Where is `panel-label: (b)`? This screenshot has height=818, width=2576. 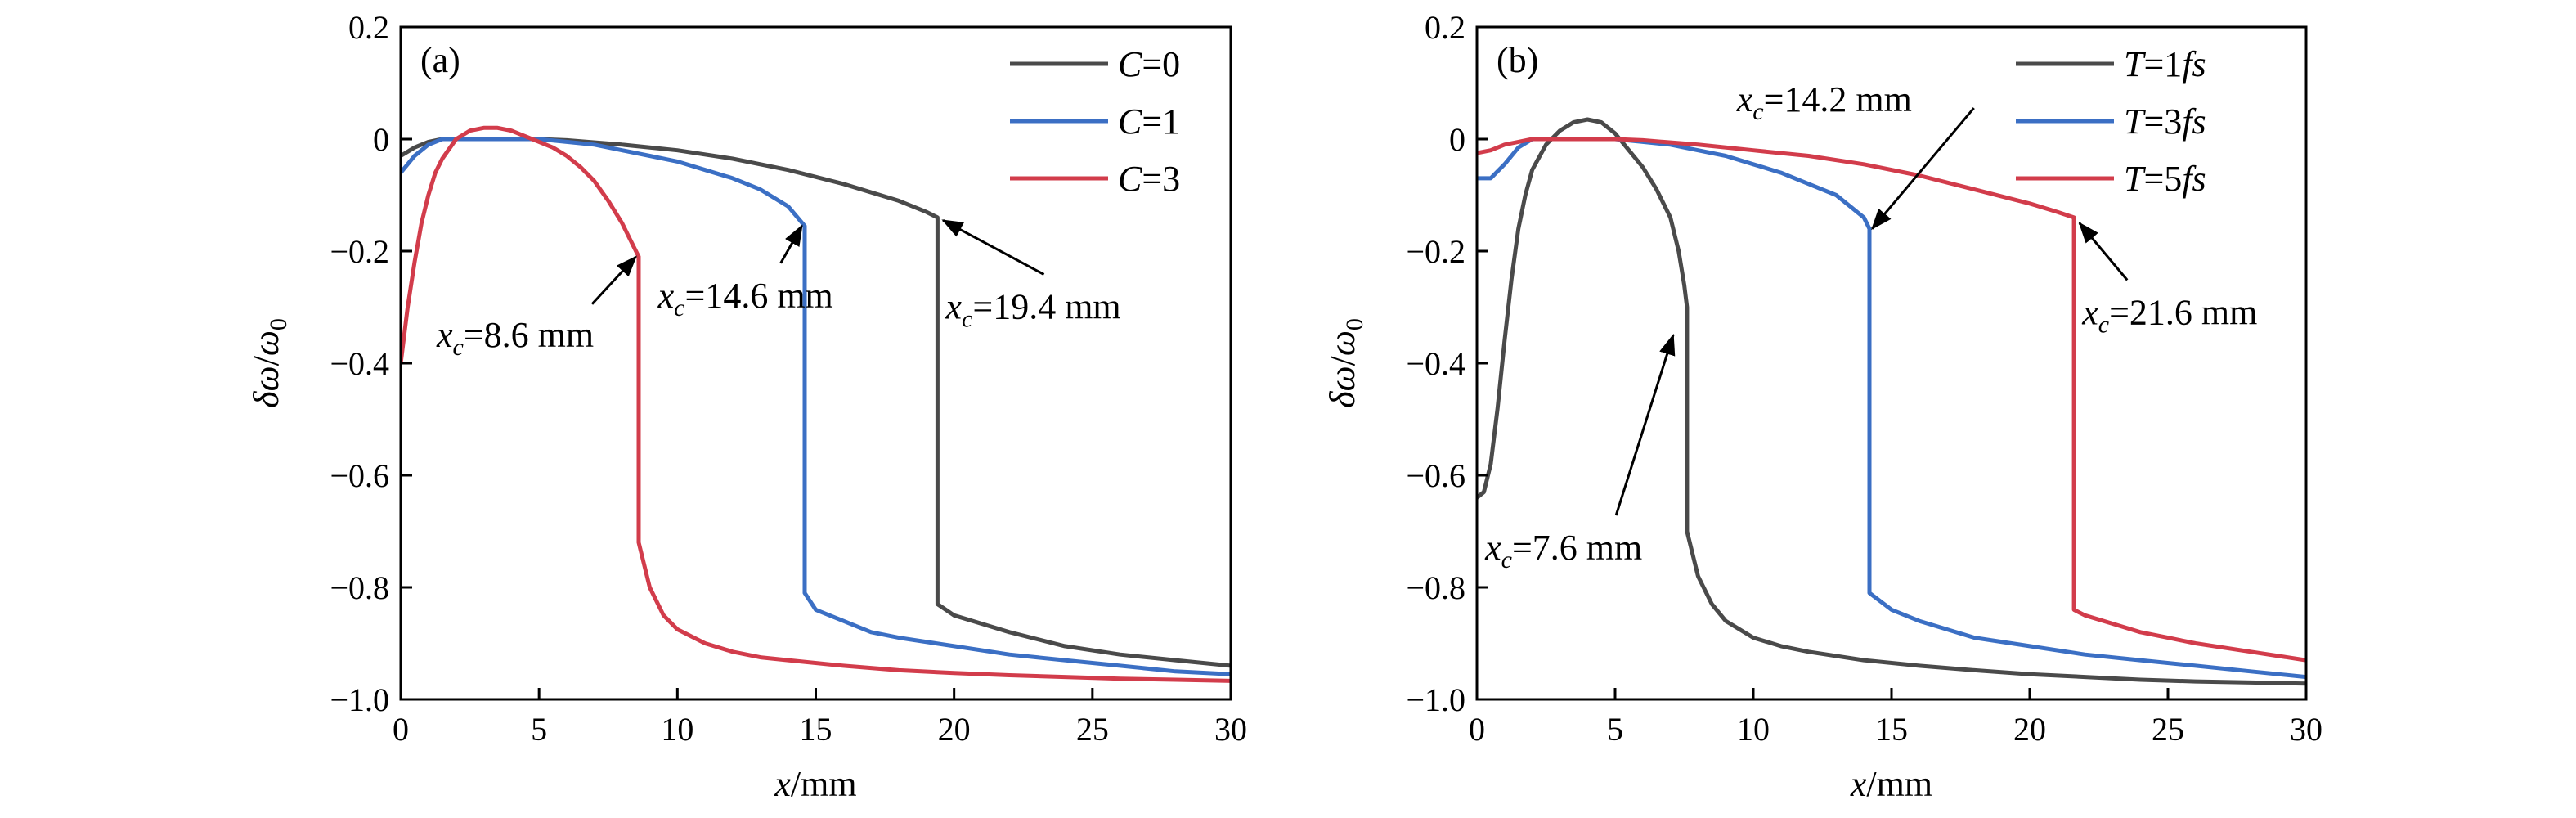 panel-label: (b) is located at coordinates (1517, 60).